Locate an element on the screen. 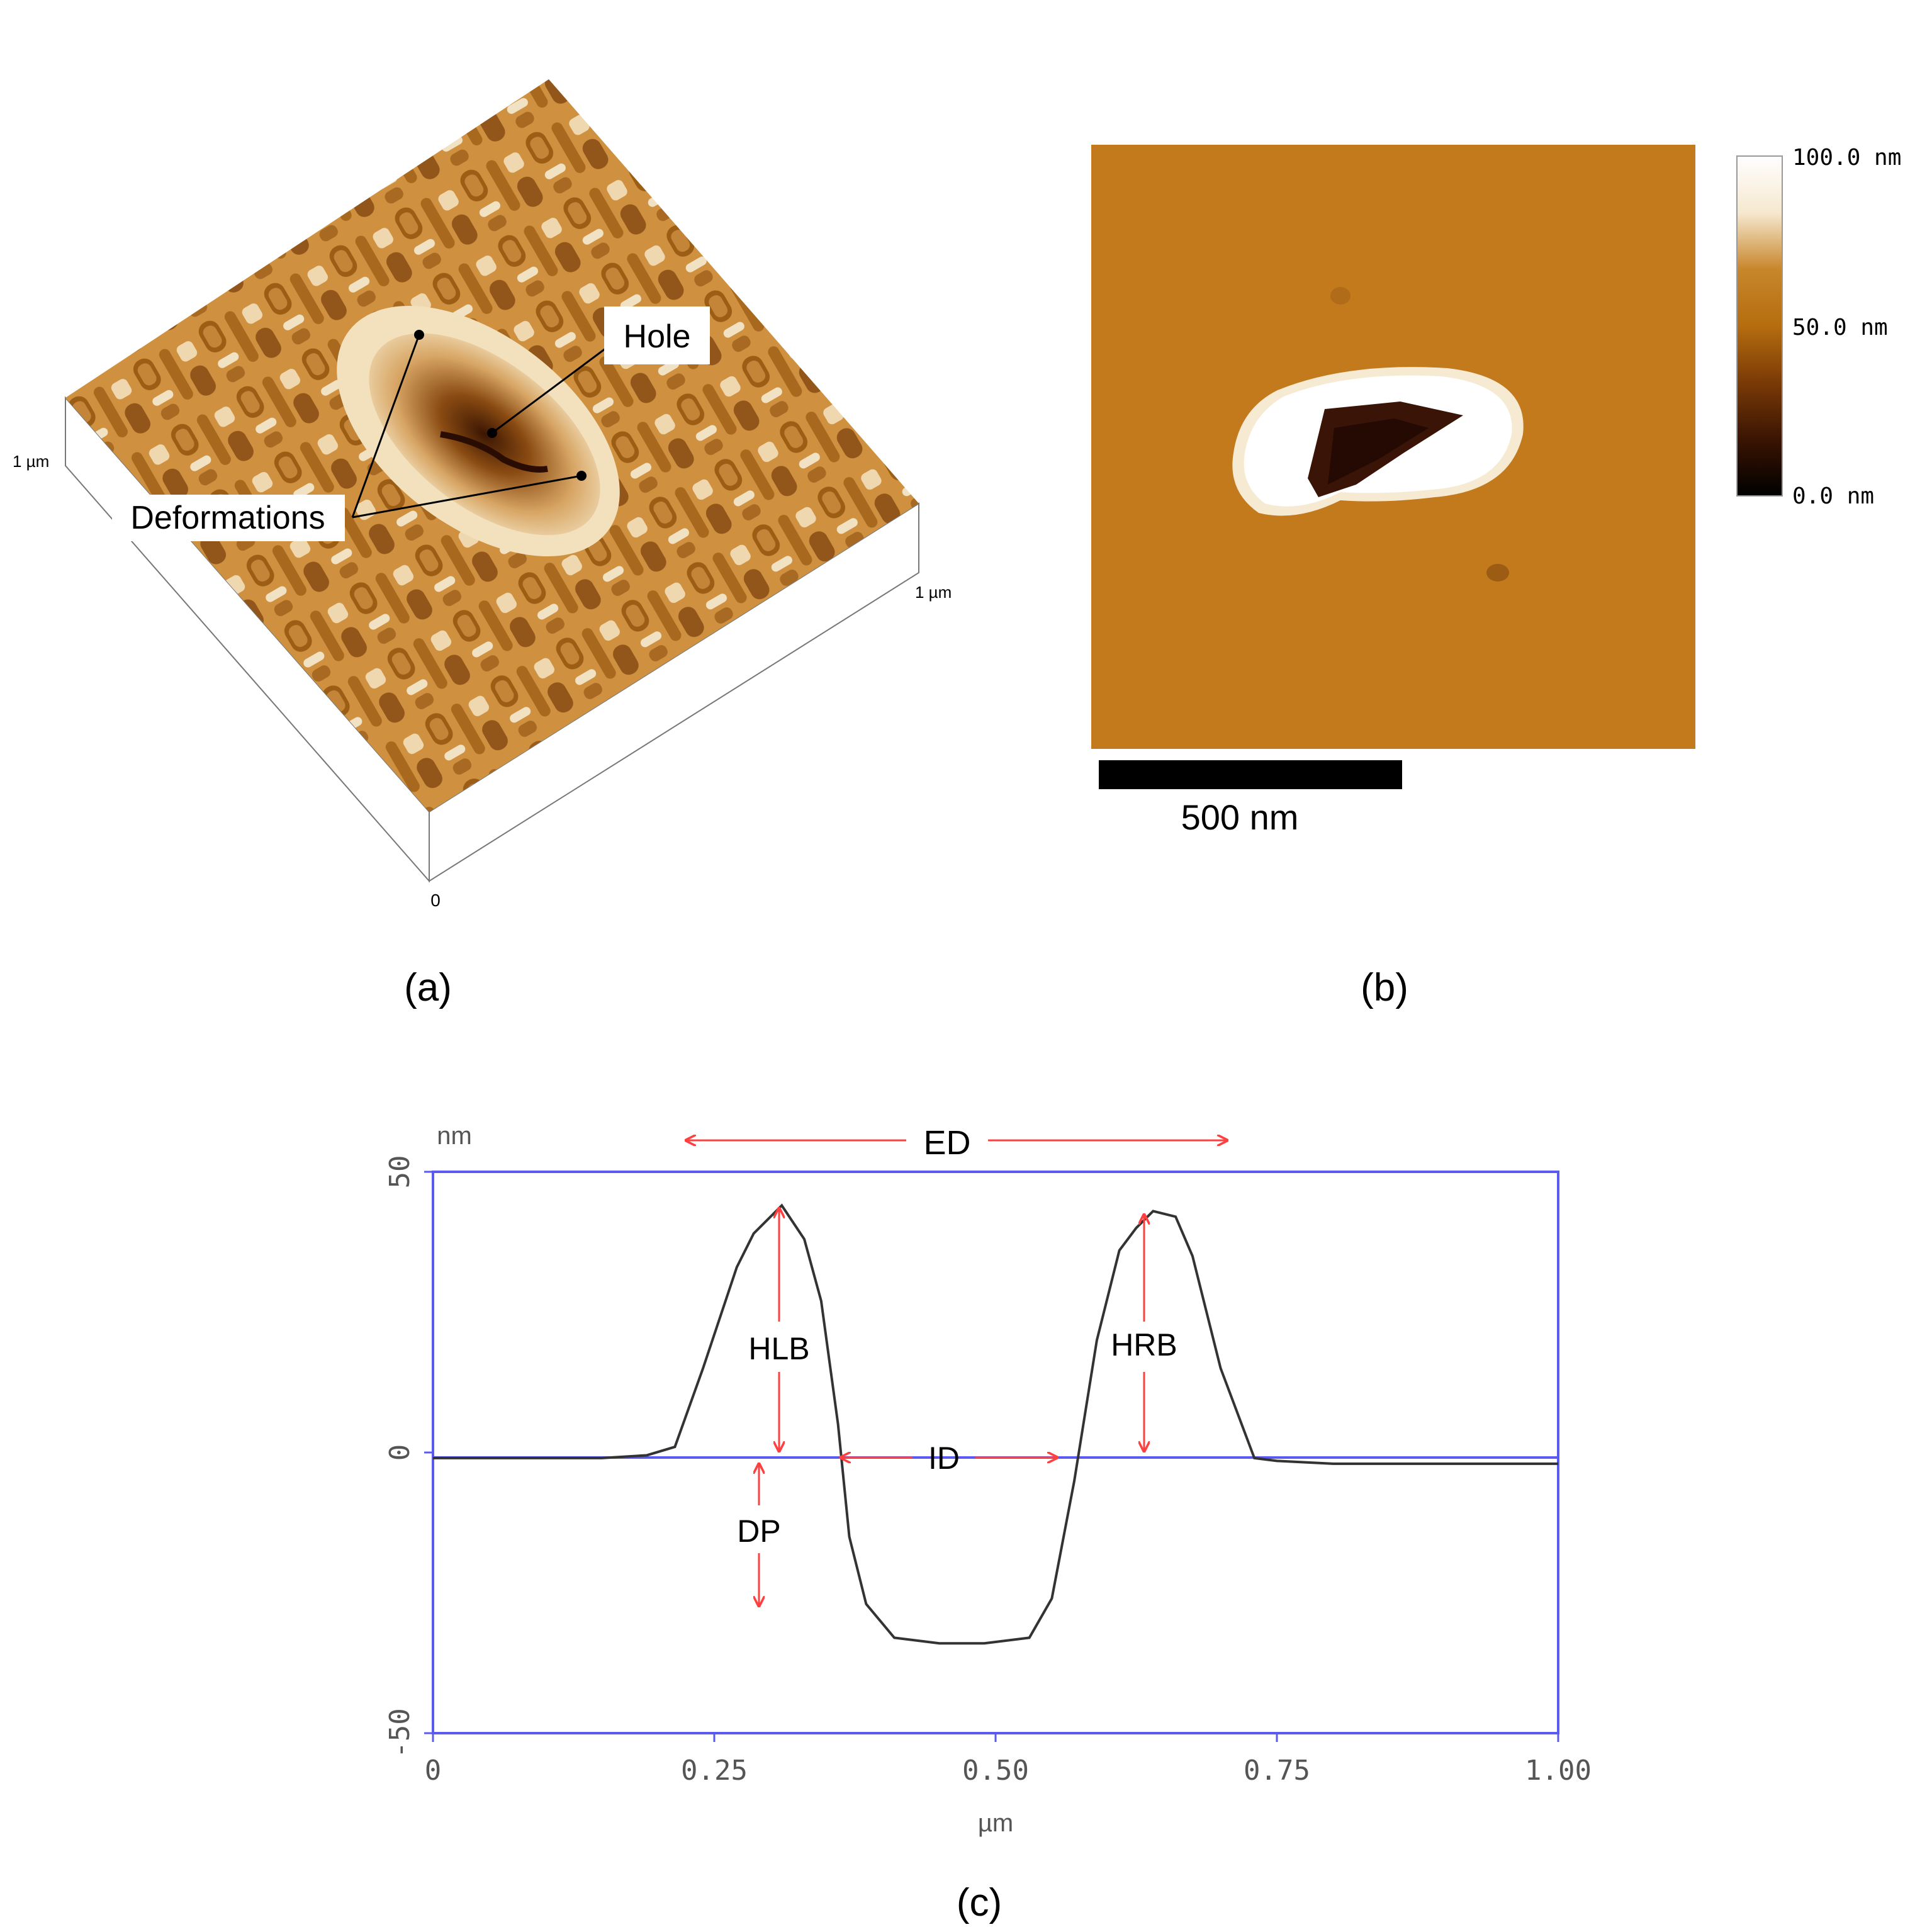 This screenshot has height=1927, width=1932. x-tick-label: 0.50 is located at coordinates (995, 1771).